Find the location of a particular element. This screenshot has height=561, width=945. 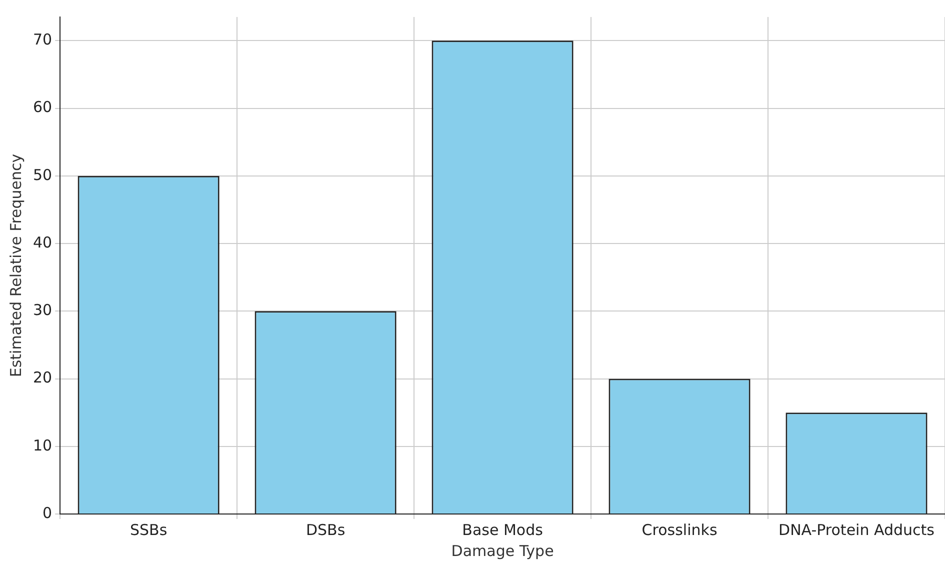

y-tick-label: 0 is located at coordinates (47, 513).